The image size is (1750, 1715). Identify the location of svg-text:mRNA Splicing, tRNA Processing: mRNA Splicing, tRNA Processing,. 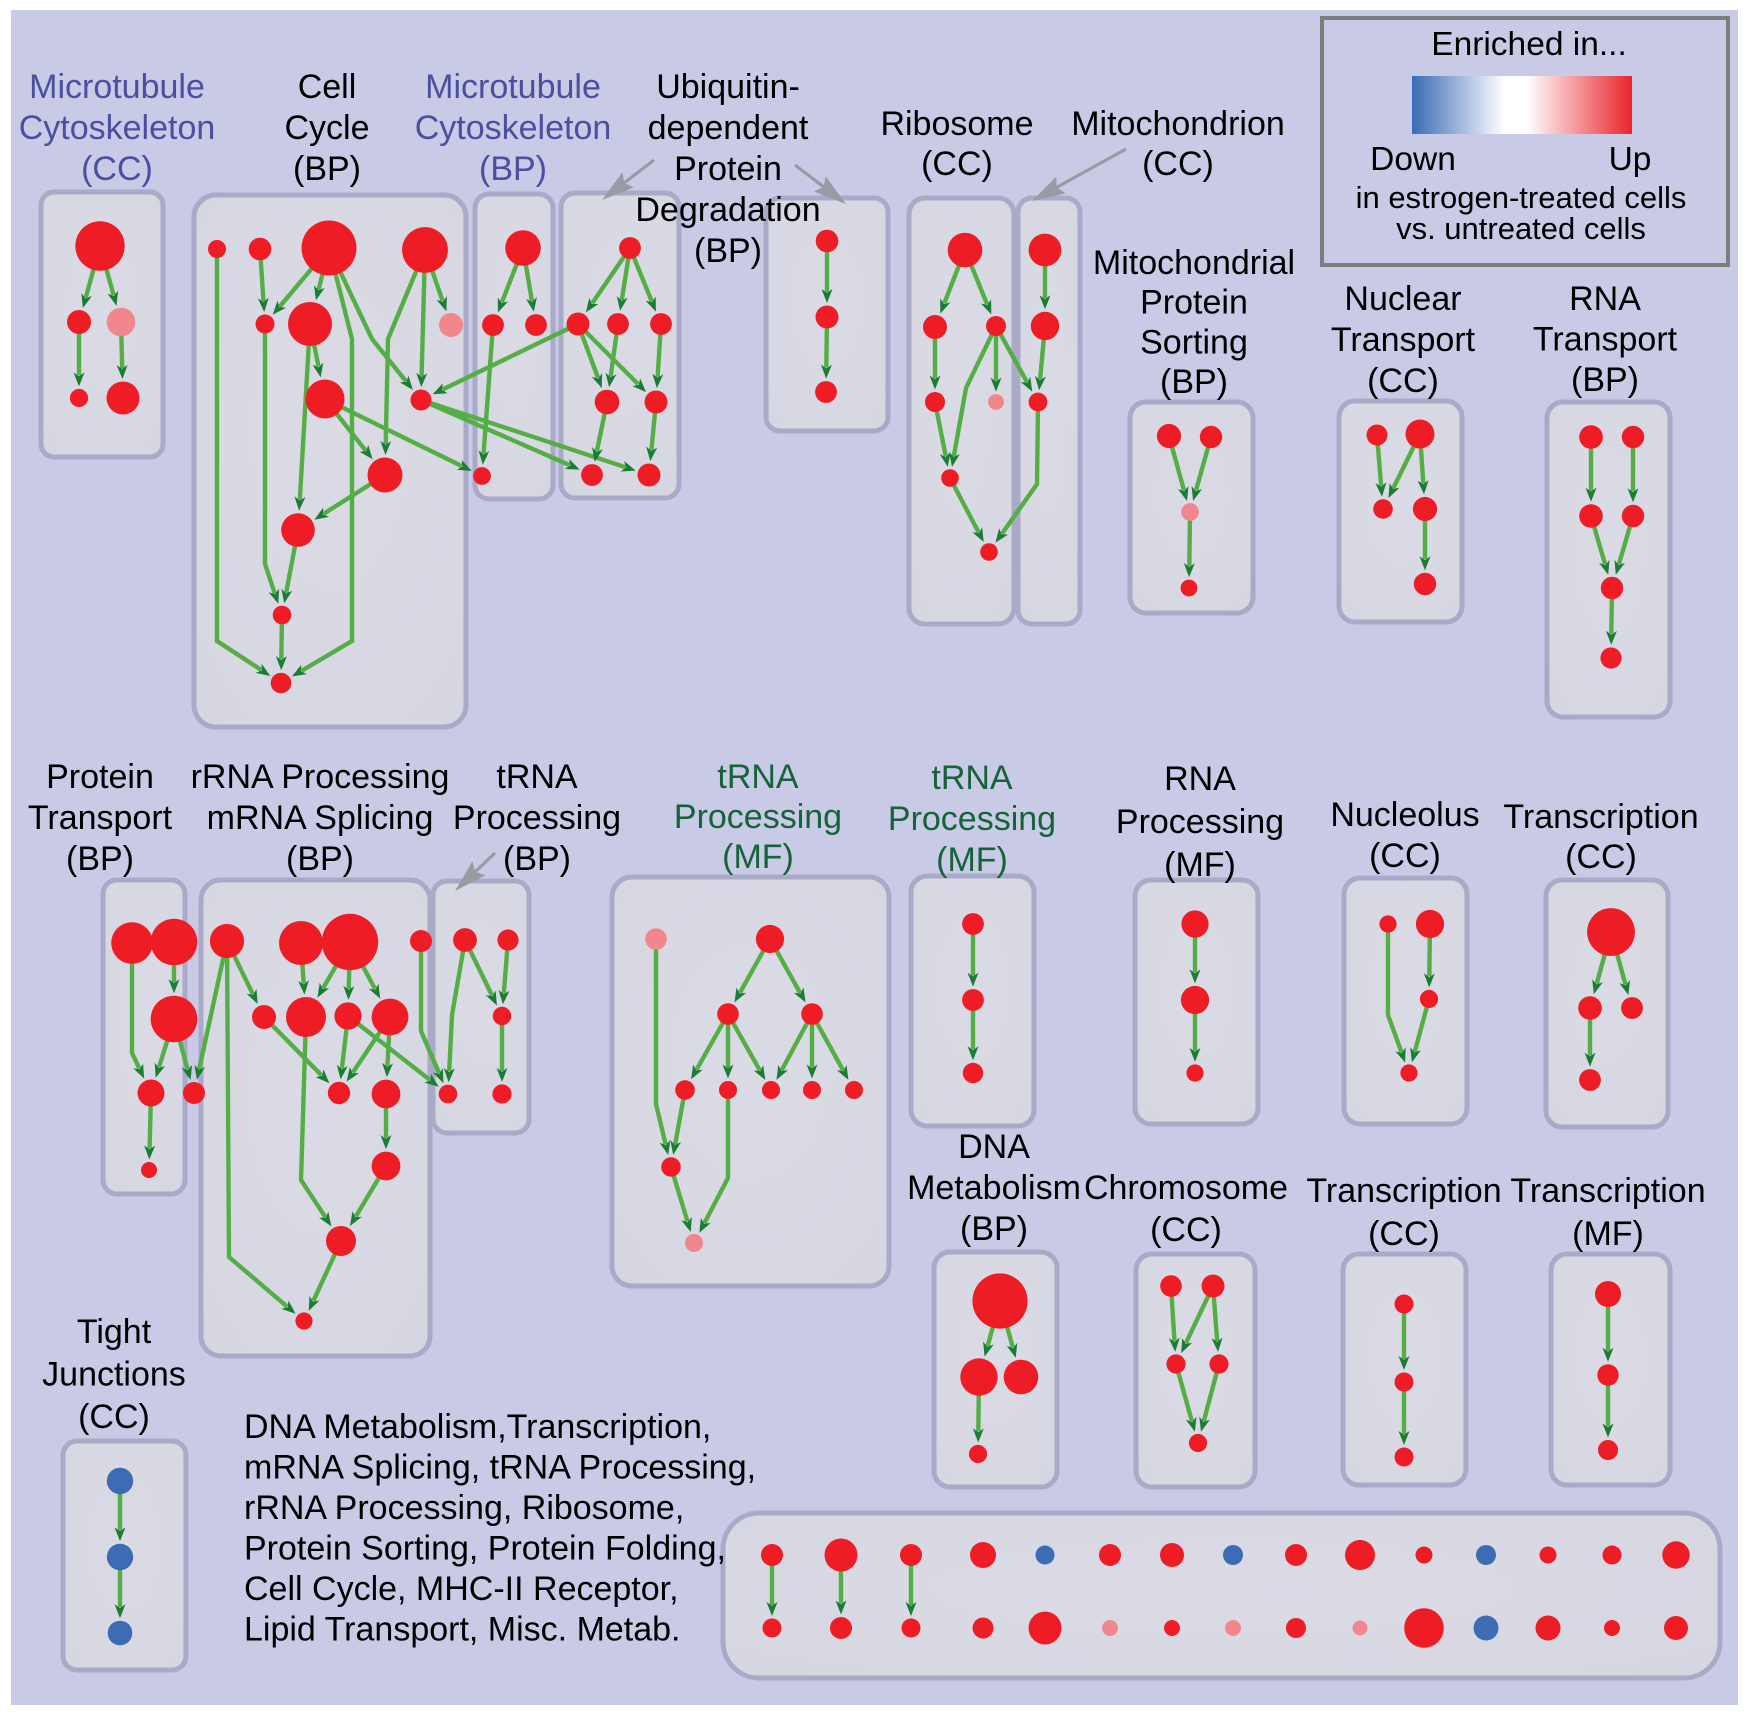
(500, 1468).